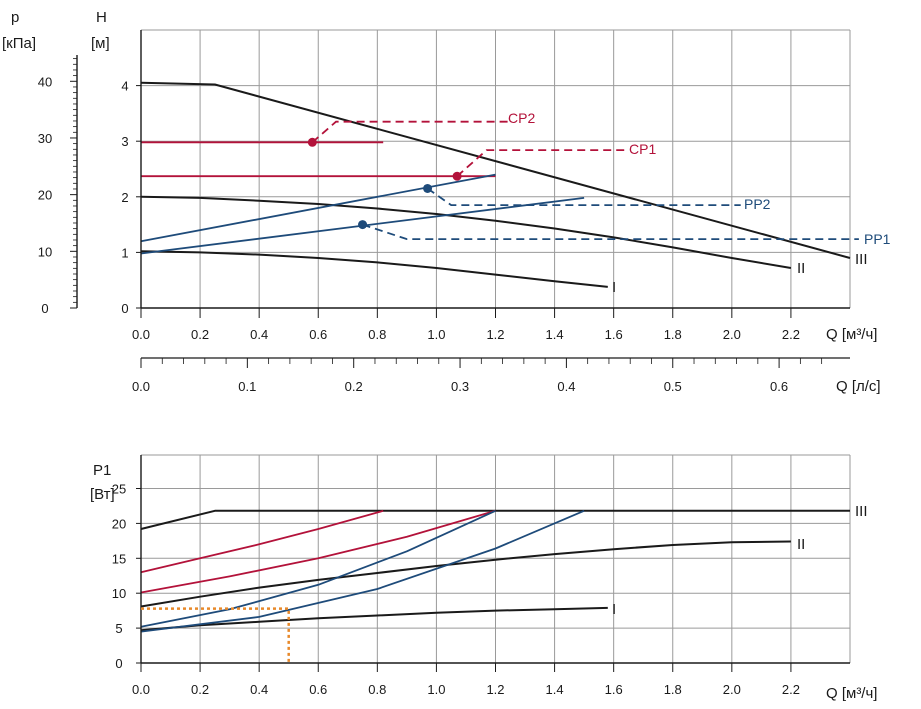 This screenshot has width=921, height=709. What do you see at coordinates (436, 689) in the screenshot?
I see `power-x-tick-label: 1.0` at bounding box center [436, 689].